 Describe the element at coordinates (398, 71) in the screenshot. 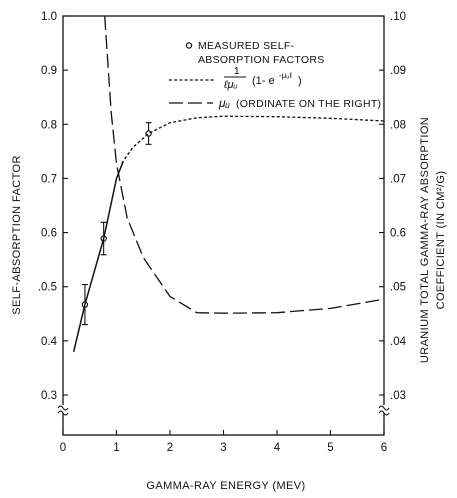

I see `y-right-tick-label: .09` at that location.